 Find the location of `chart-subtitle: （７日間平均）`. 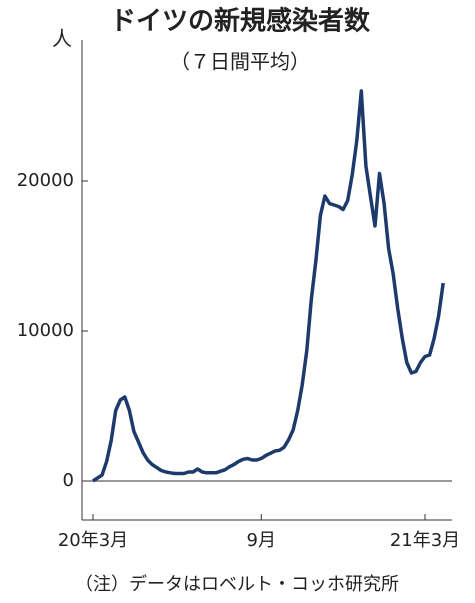

chart-subtitle: （７日間平均） is located at coordinates (240, 62).